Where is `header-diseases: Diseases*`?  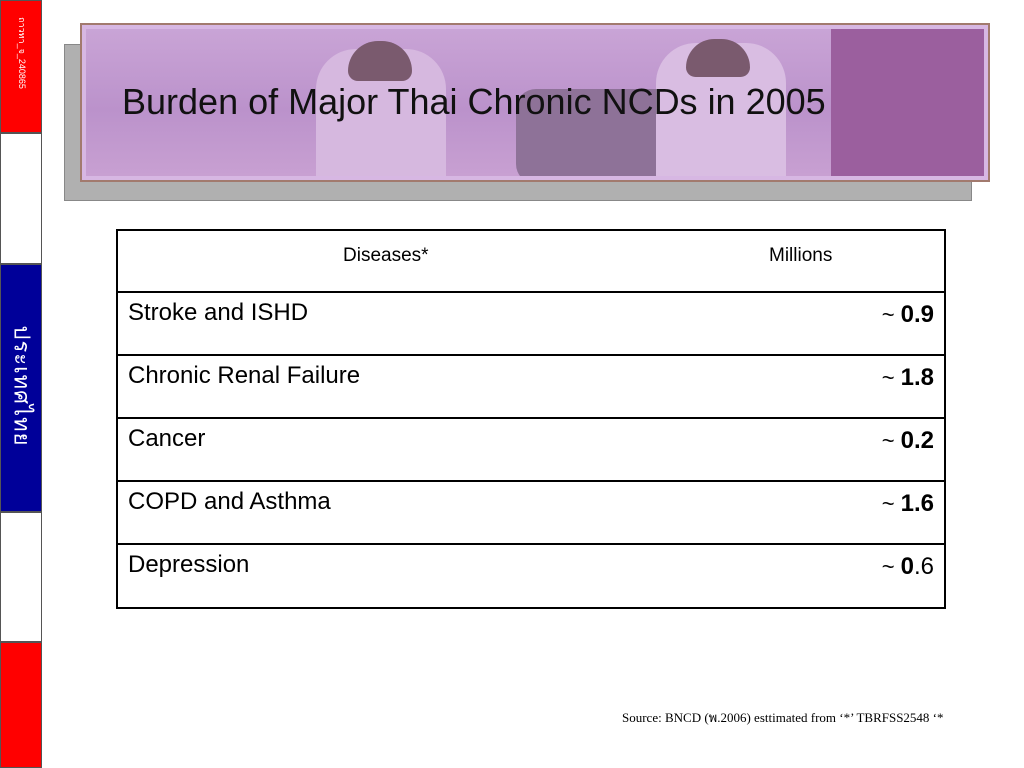 header-diseases: Diseases* is located at coordinates (386, 255).